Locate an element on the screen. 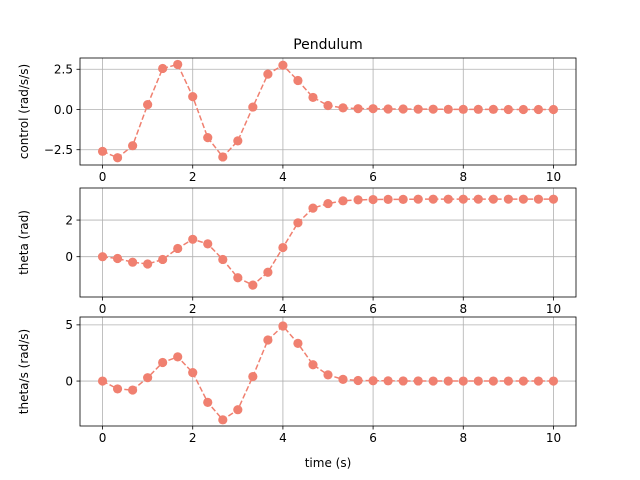  control-y-axis-label: control (rad/s/s) is located at coordinates (24, 111).